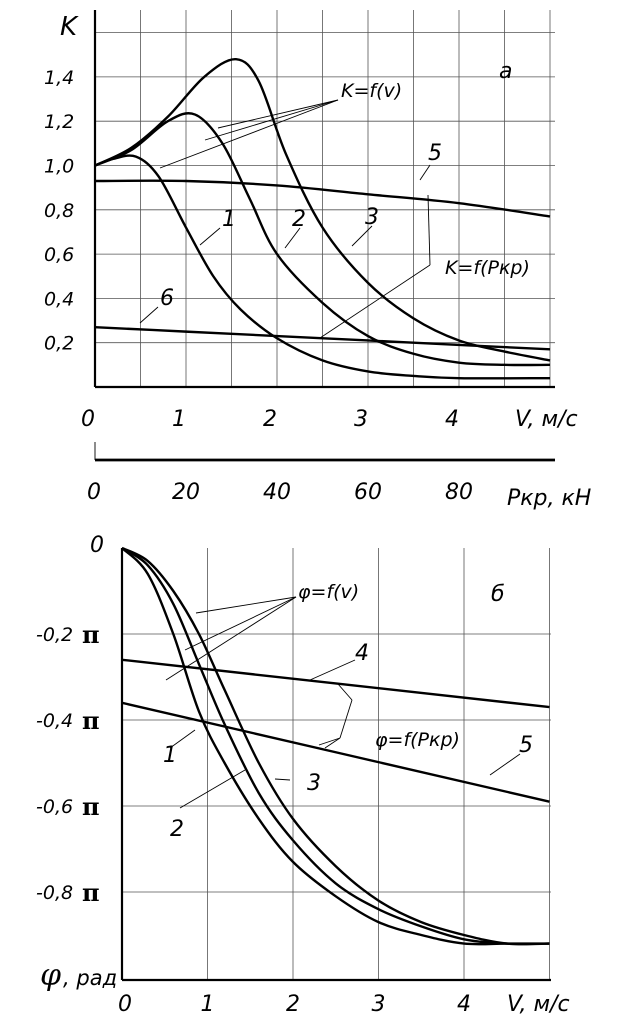  What do you see at coordinates (179, 419) in the screenshot?
I see `panel-a-x-tick-label: 1` at bounding box center [179, 419].